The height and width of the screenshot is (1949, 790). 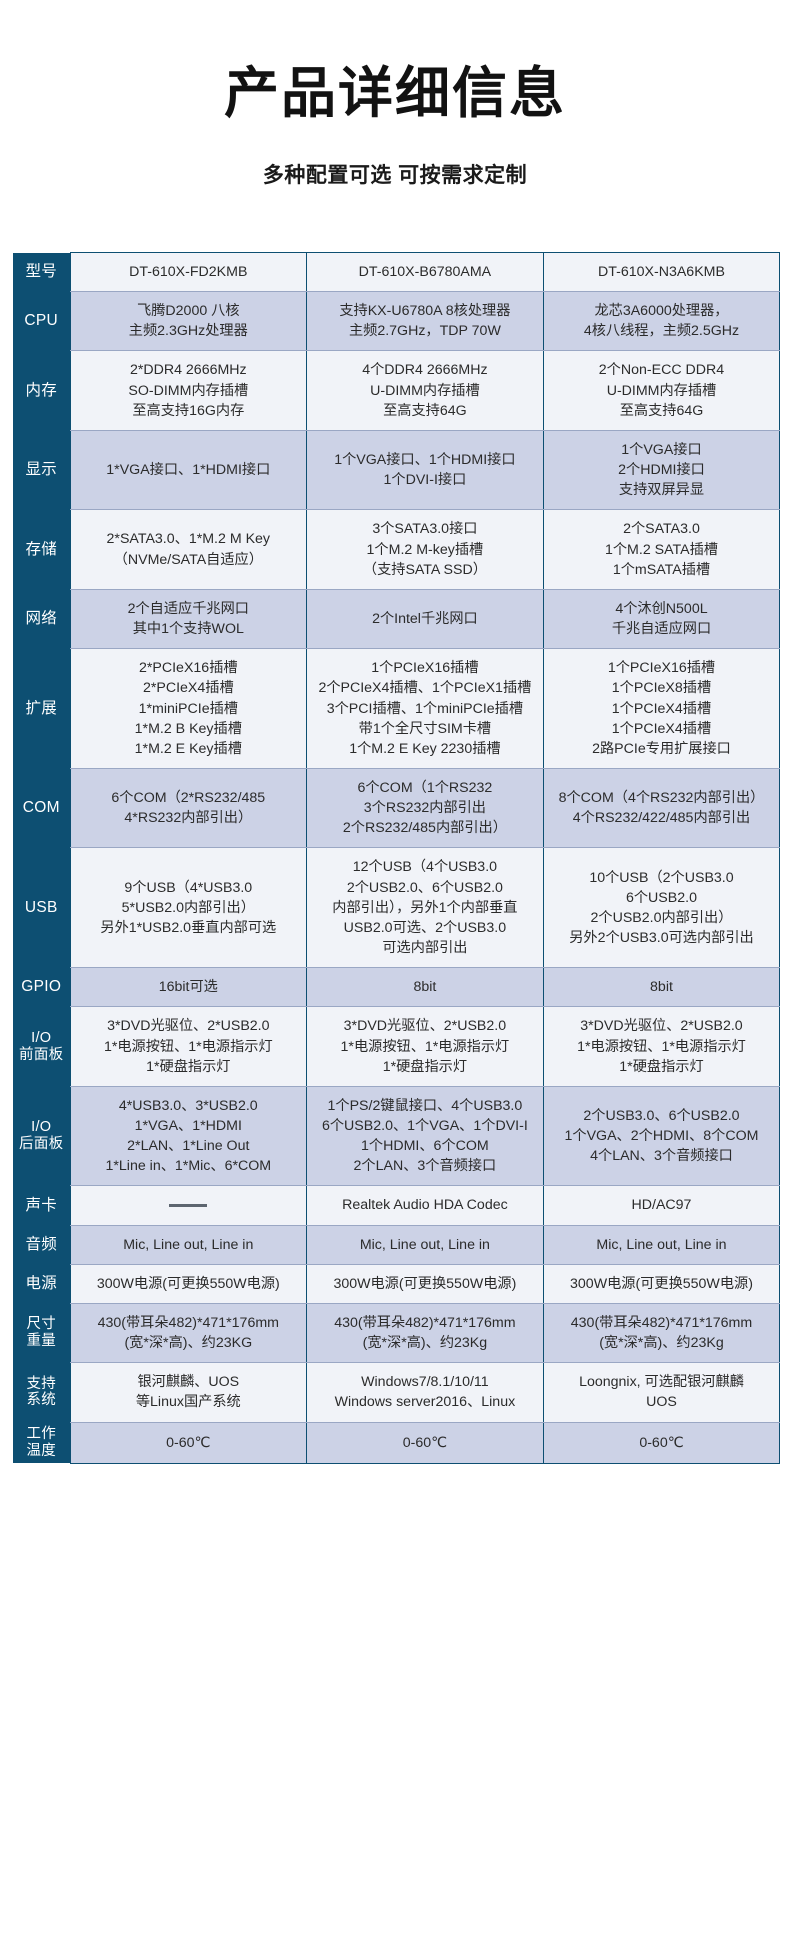 I want to click on table-cell: DT-610X-FD2KMB, so click(x=188, y=272).